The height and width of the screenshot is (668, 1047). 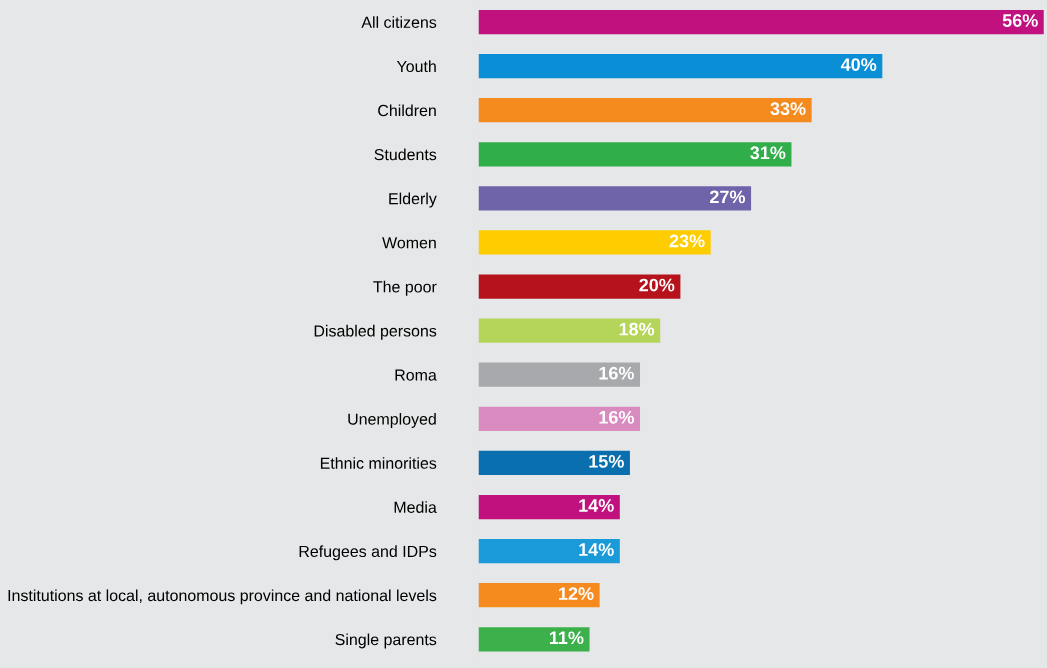 I want to click on data-label: 12%, so click(x=576, y=593).